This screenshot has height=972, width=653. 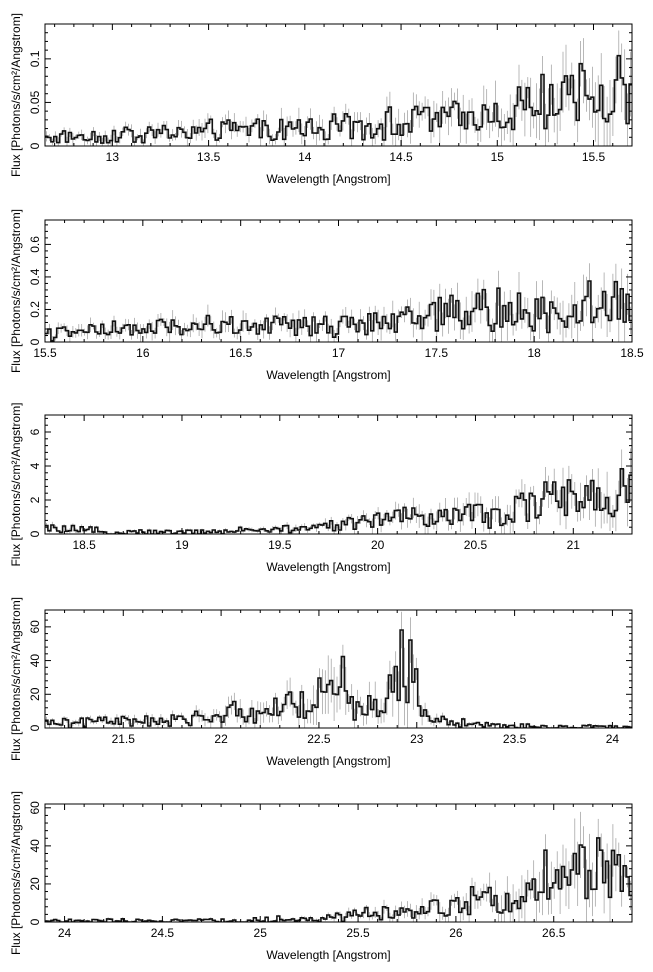 I want to click on panel-1-x-tick-label: 13.5, so click(x=209, y=157).